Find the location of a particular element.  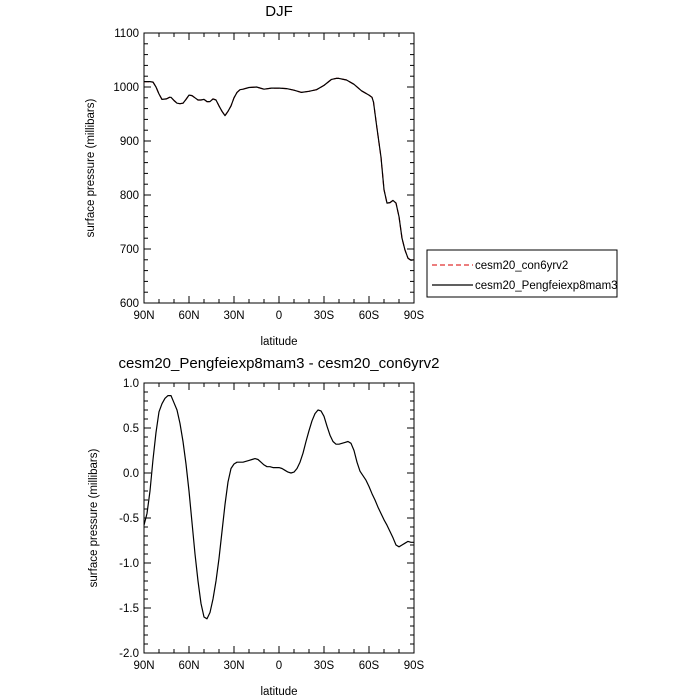

y-tick-label: 1100 is located at coordinates (126, 34).